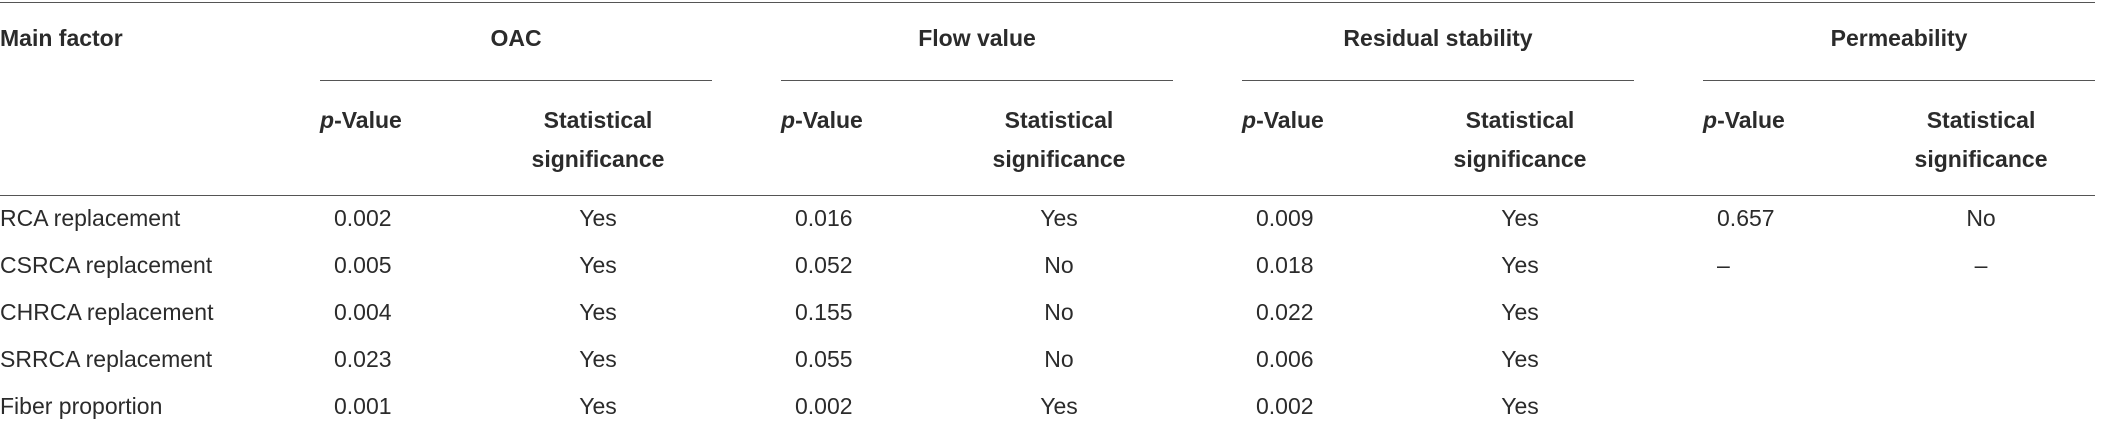 The image size is (2107, 436). I want to click on group-header: Residual stability, so click(1438, 42).